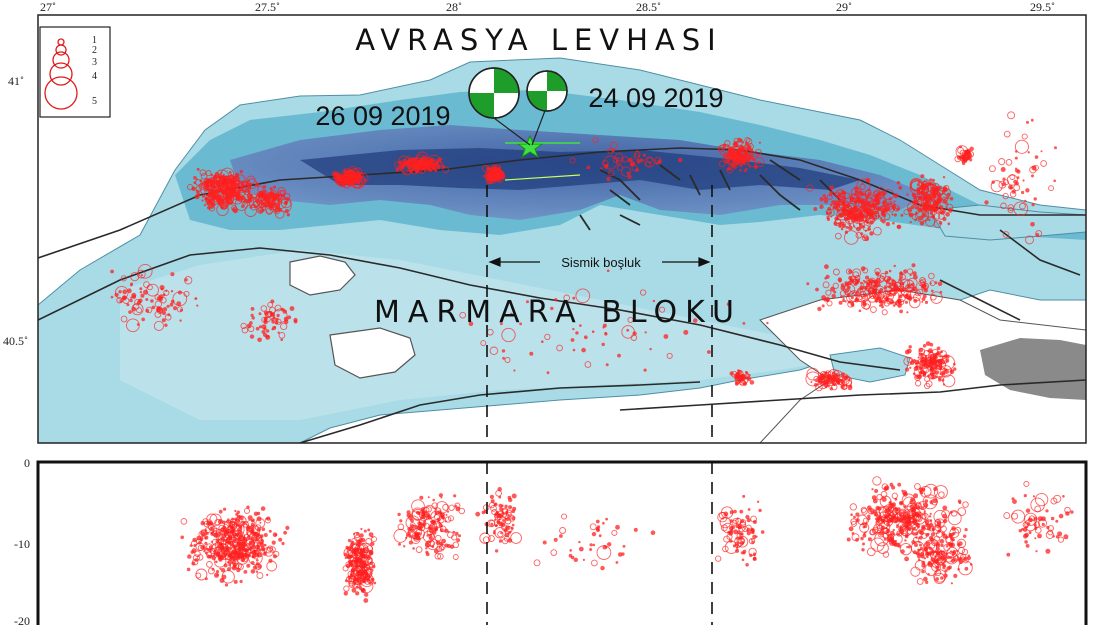 The height and width of the screenshot is (625, 1110). I want to click on lon-tick-27-5: 27.5˚, so click(267, 7).